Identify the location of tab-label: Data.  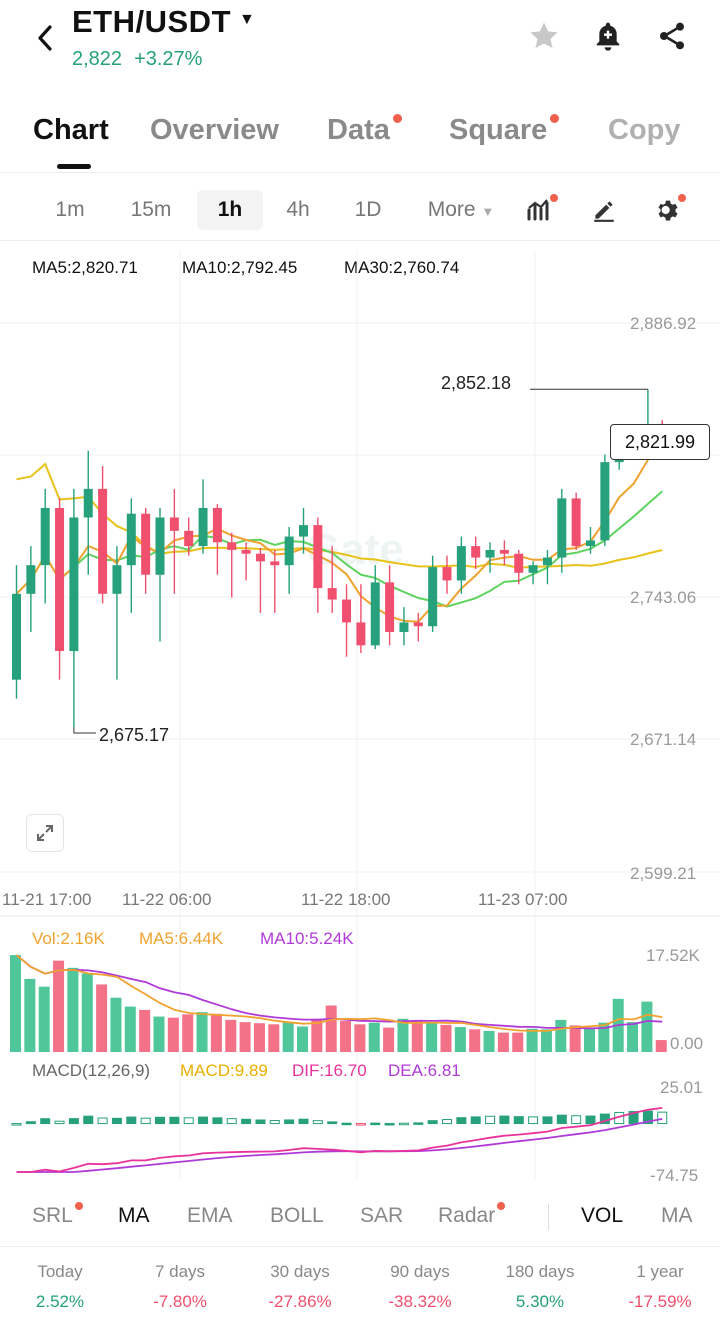
(358, 130).